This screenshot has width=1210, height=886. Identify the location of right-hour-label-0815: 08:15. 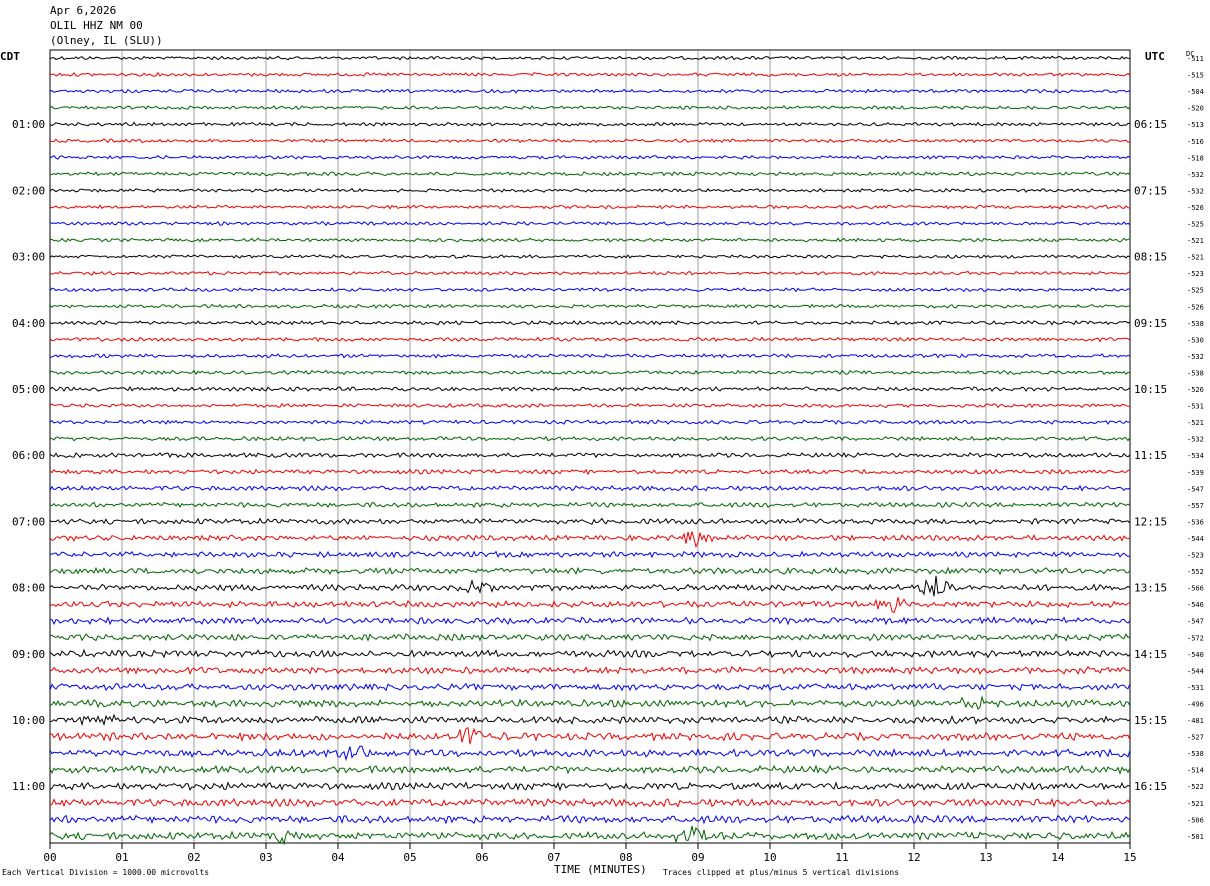
(1150, 257).